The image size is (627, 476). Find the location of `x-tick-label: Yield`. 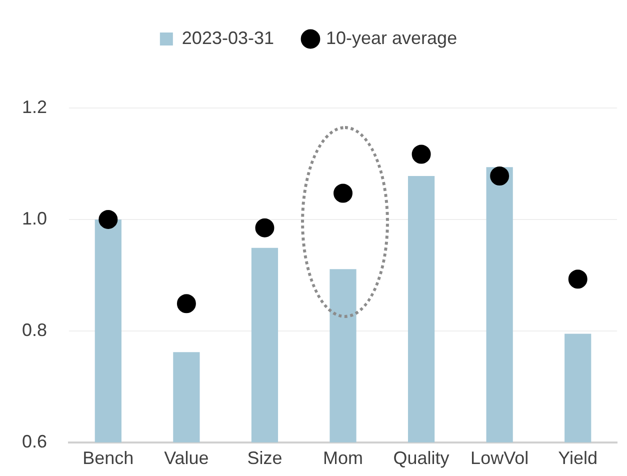

x-tick-label: Yield is located at coordinates (578, 458).